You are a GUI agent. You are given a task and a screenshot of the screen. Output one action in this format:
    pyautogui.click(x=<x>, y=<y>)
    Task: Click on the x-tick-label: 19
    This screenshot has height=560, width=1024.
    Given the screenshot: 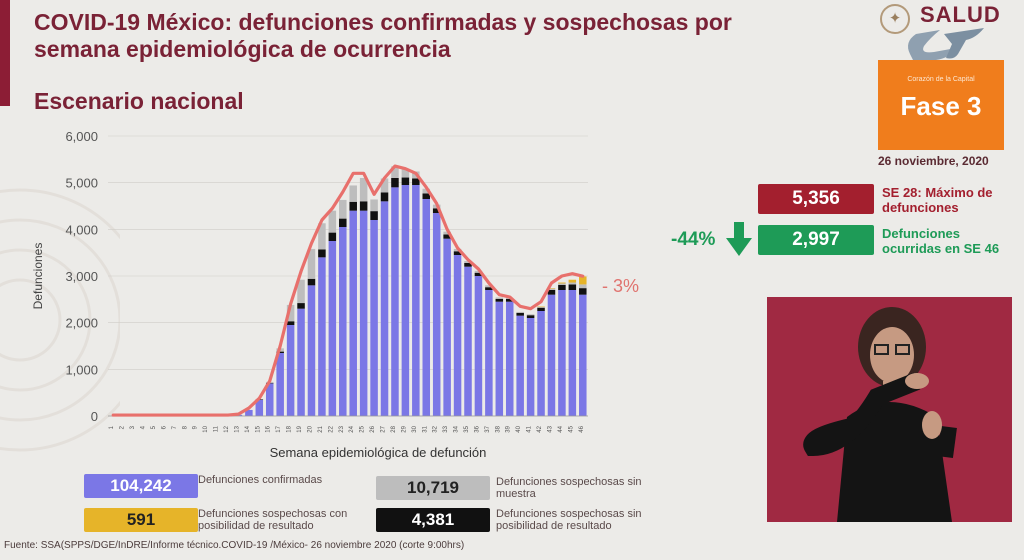 What is the action you would take?
    pyautogui.click(x=300, y=428)
    